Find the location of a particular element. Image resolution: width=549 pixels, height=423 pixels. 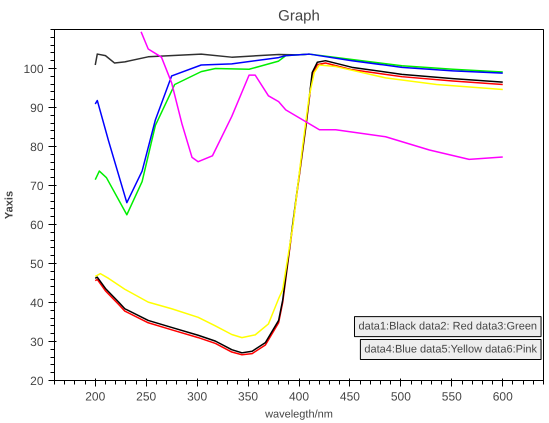

x-tick-label: 400 is located at coordinates (299, 397).